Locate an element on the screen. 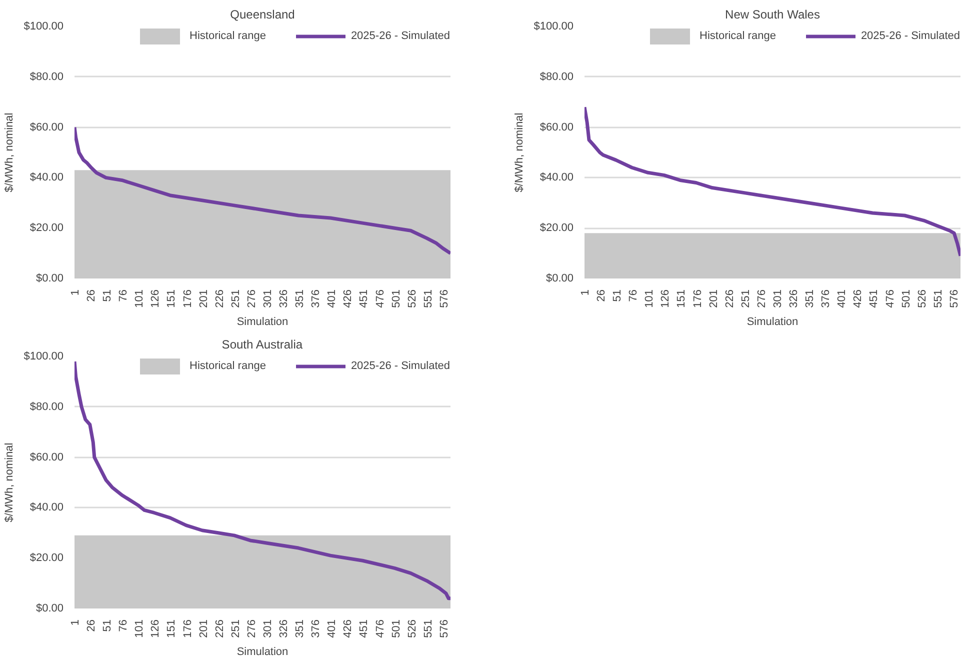 Image resolution: width=979 pixels, height=669 pixels. chart-title: New South Wales is located at coordinates (772, 15).